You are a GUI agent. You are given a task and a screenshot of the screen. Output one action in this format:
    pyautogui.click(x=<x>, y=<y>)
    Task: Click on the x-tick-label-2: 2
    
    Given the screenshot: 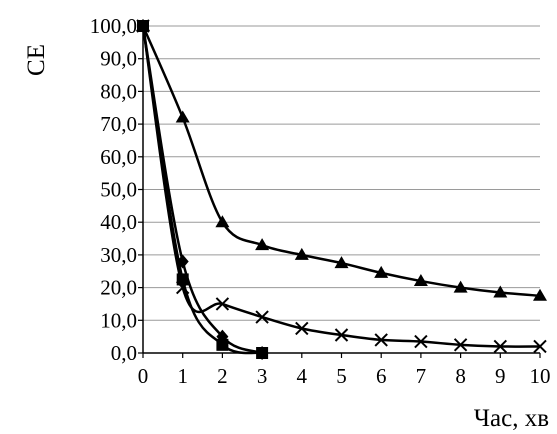 What is the action you would take?
    pyautogui.click(x=222, y=376)
    